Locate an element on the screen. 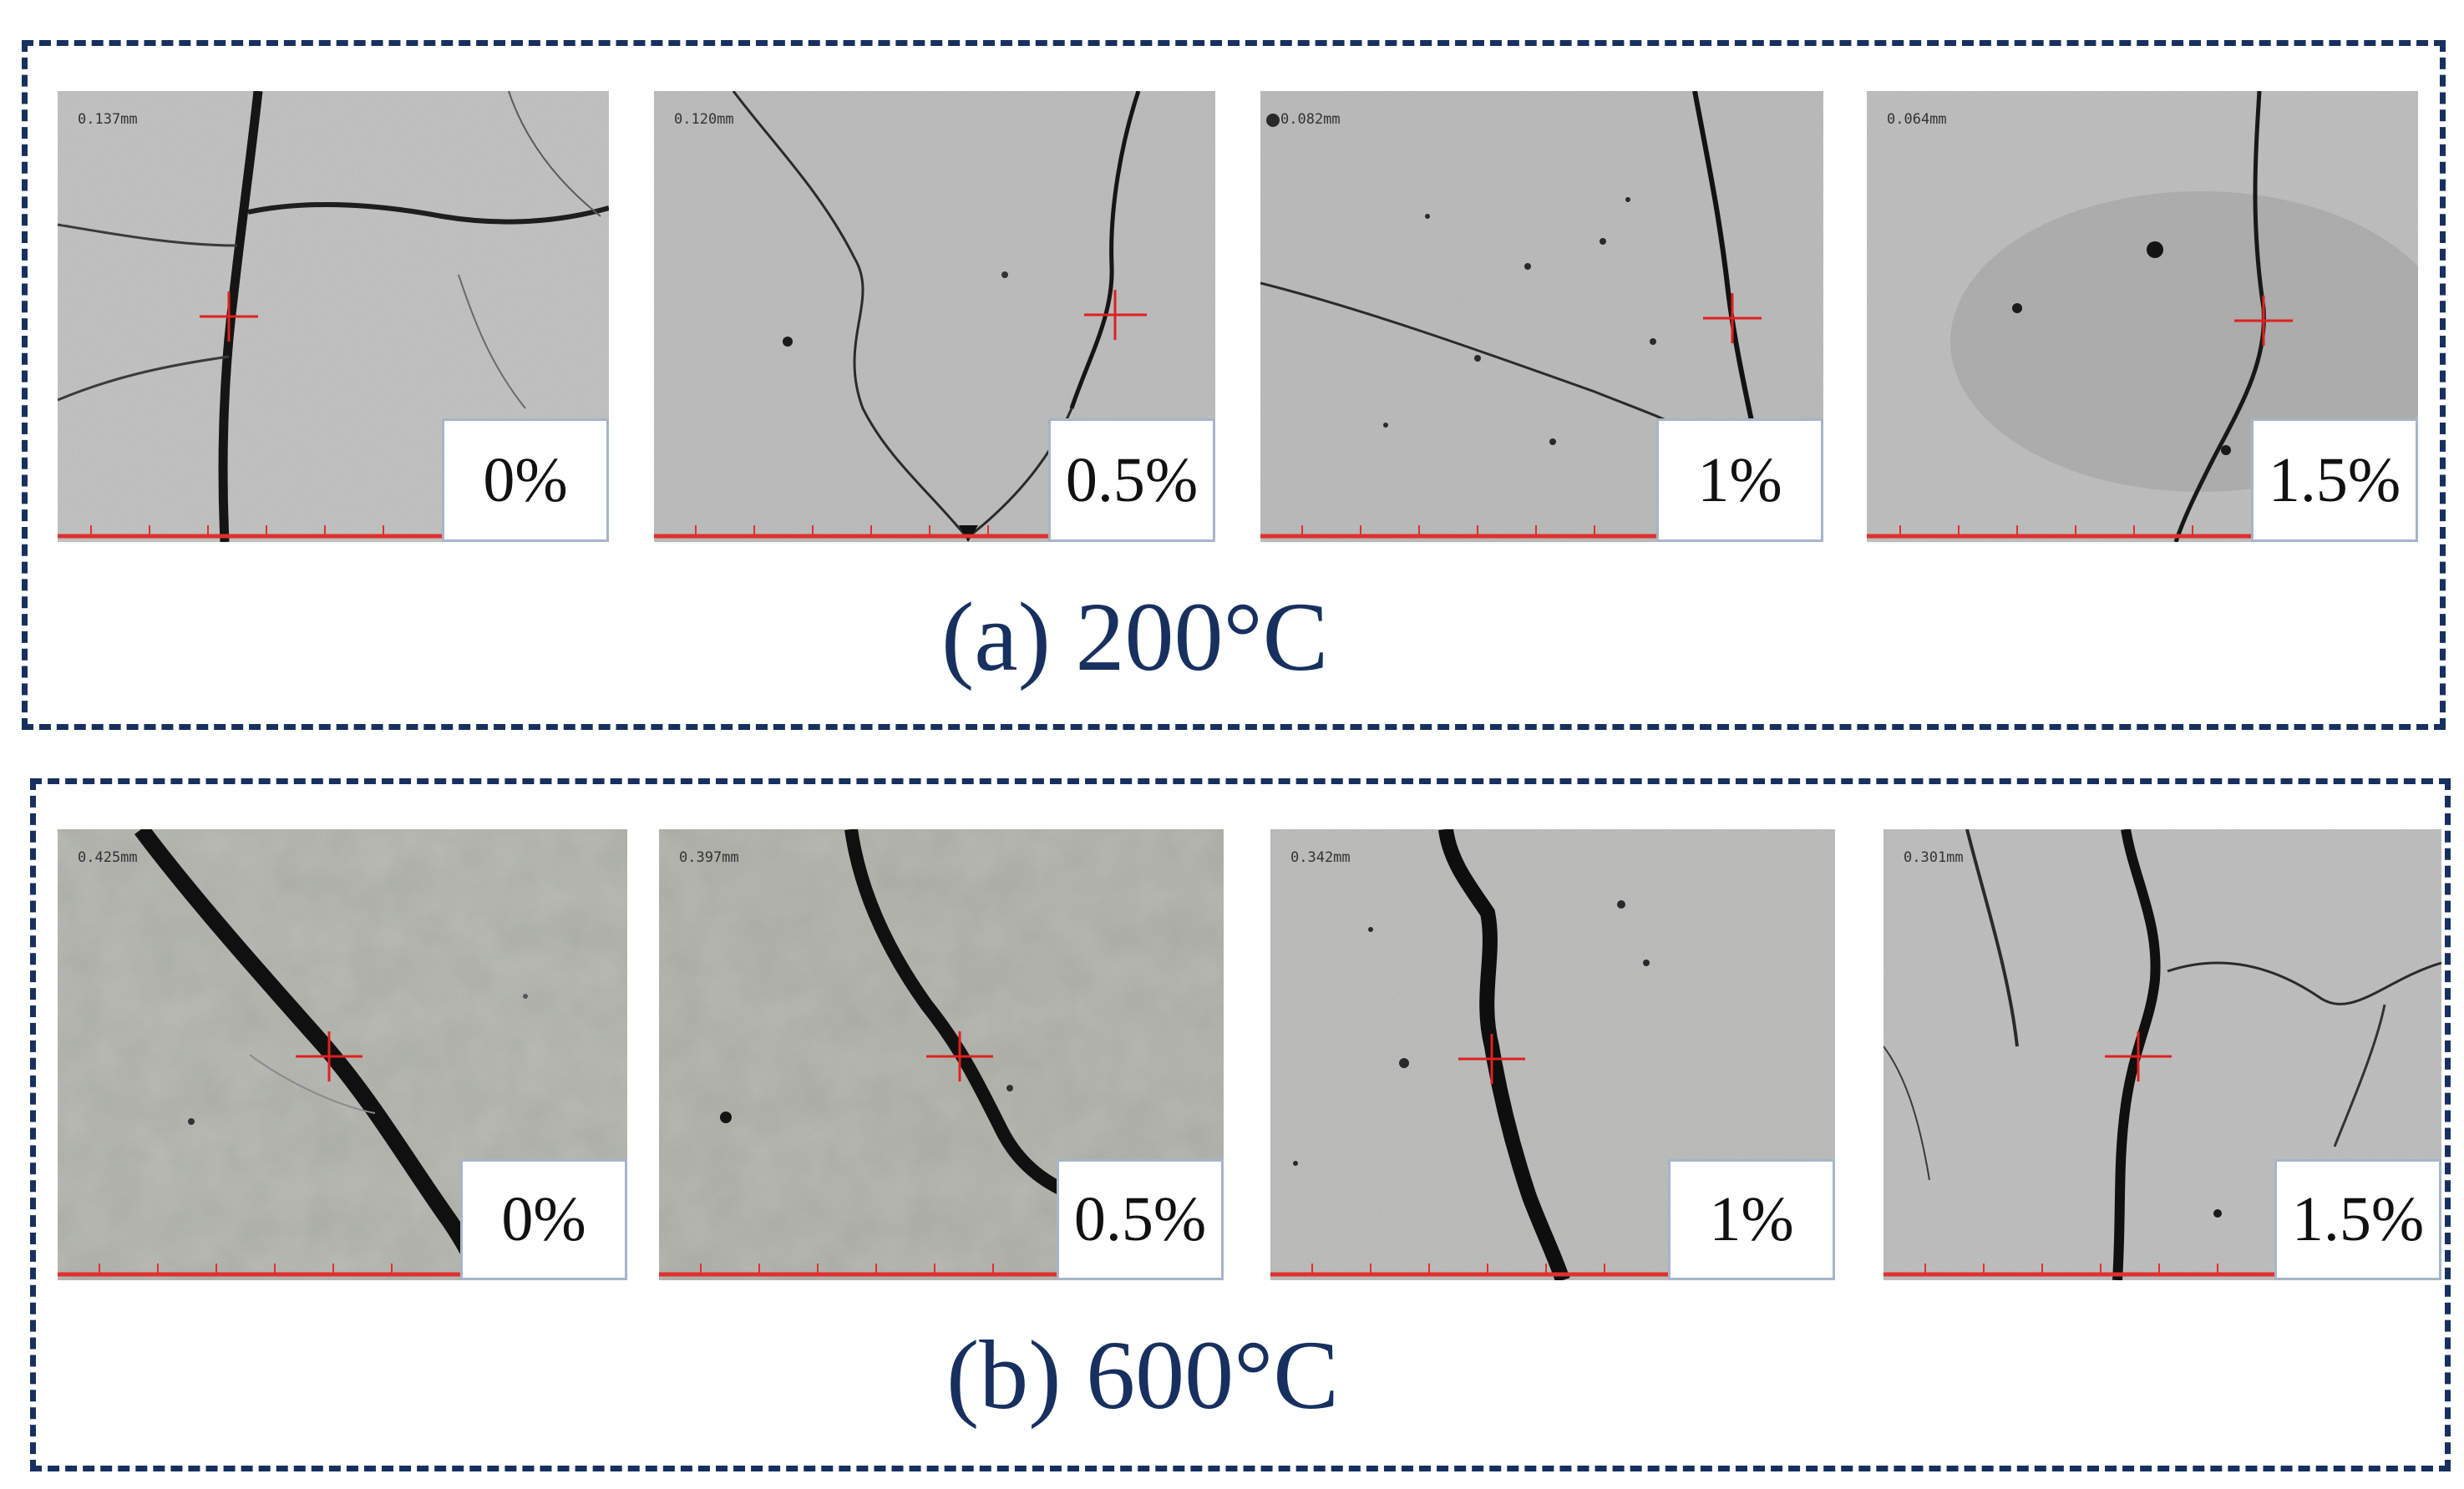  scale-readout: 0.120mm is located at coordinates (704, 119).